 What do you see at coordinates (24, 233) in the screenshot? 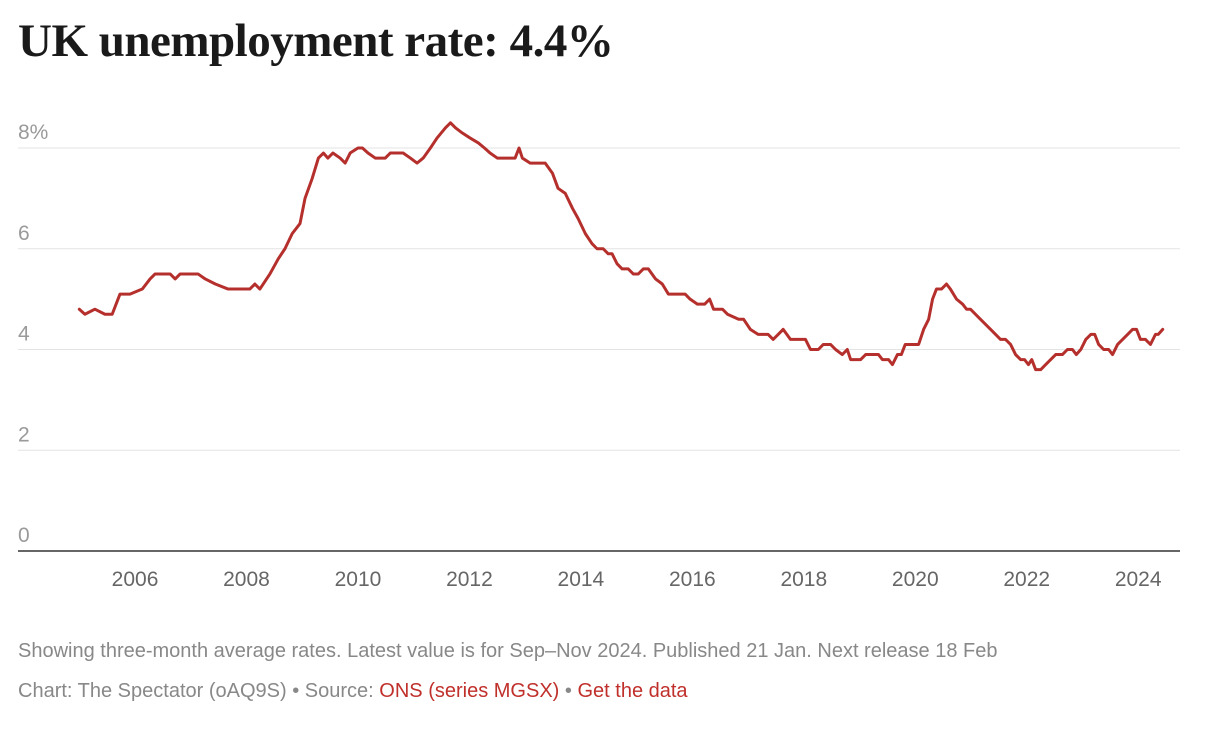
I see `y-tick-label: 6` at bounding box center [24, 233].